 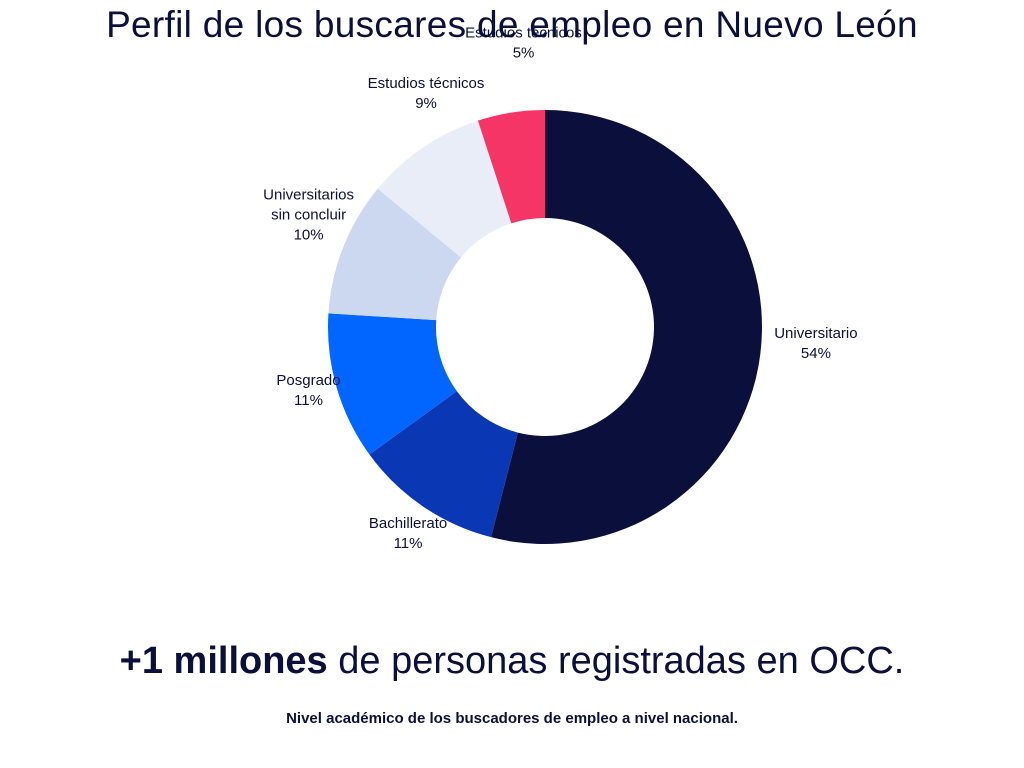 What do you see at coordinates (223, 661) in the screenshot?
I see `headline-bold: +1 millones` at bounding box center [223, 661].